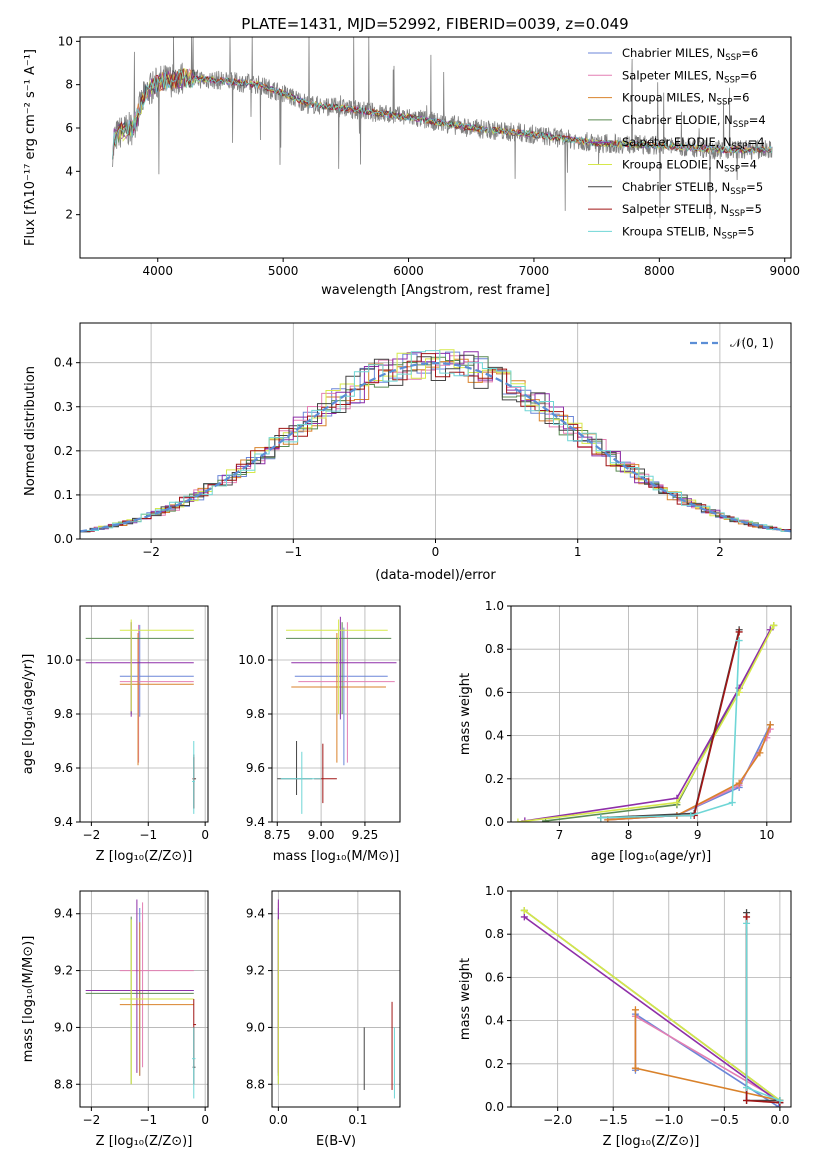 This screenshot has width=819, height=1170. What do you see at coordinates (494, 649) in the screenshot?
I see `y-tick-label: 0.8` at bounding box center [494, 649].